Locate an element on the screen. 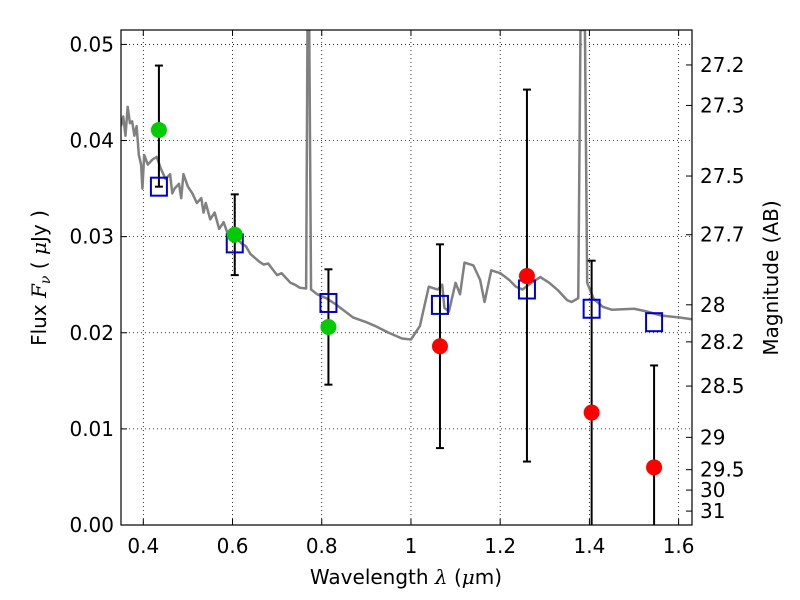  right-y-tick-label: 31 is located at coordinates (712, 511).